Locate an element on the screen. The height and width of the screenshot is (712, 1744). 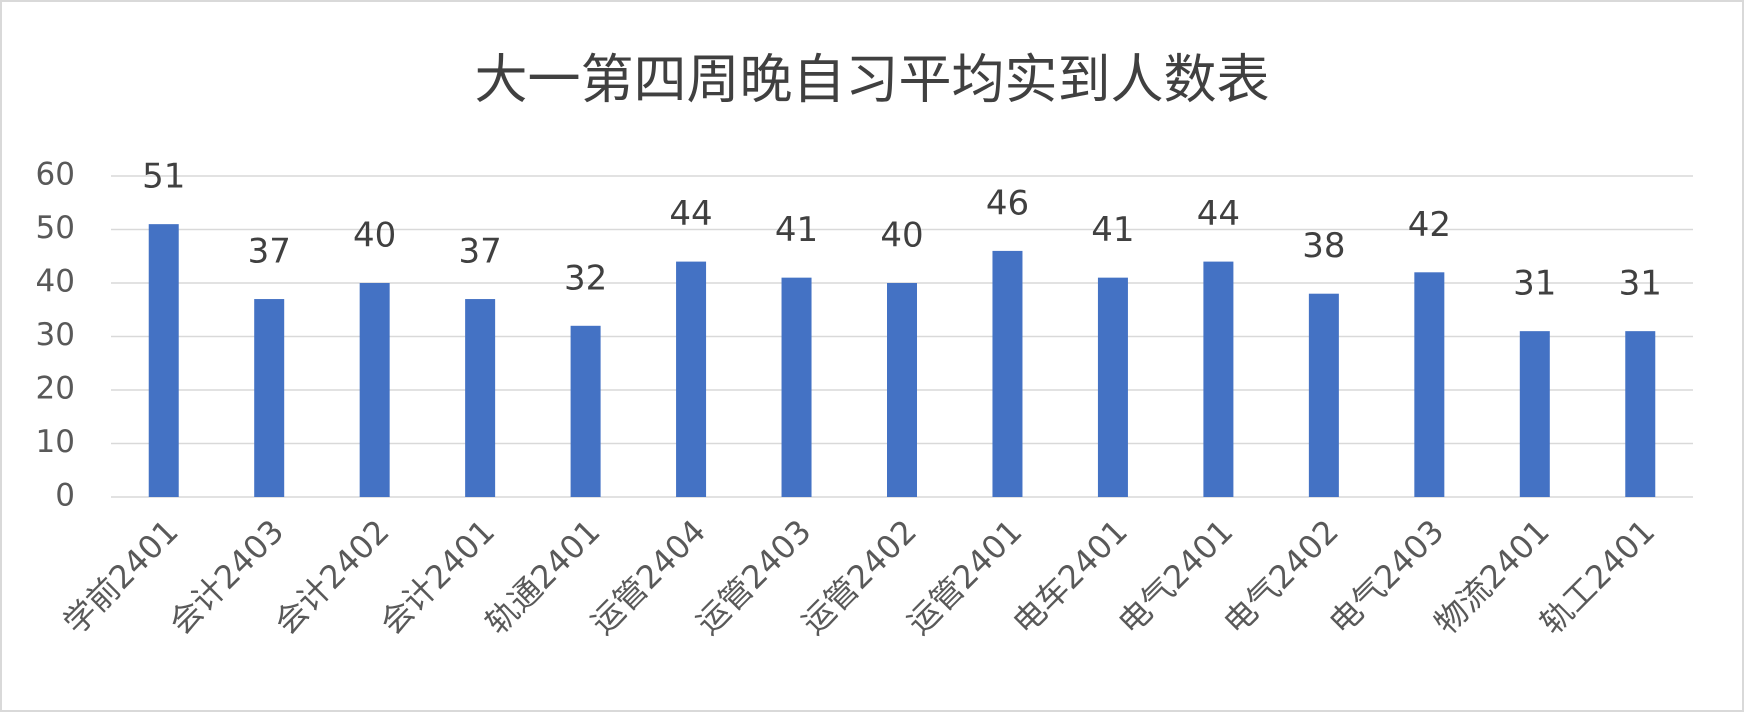
data-label: 38 is located at coordinates (1323, 246).